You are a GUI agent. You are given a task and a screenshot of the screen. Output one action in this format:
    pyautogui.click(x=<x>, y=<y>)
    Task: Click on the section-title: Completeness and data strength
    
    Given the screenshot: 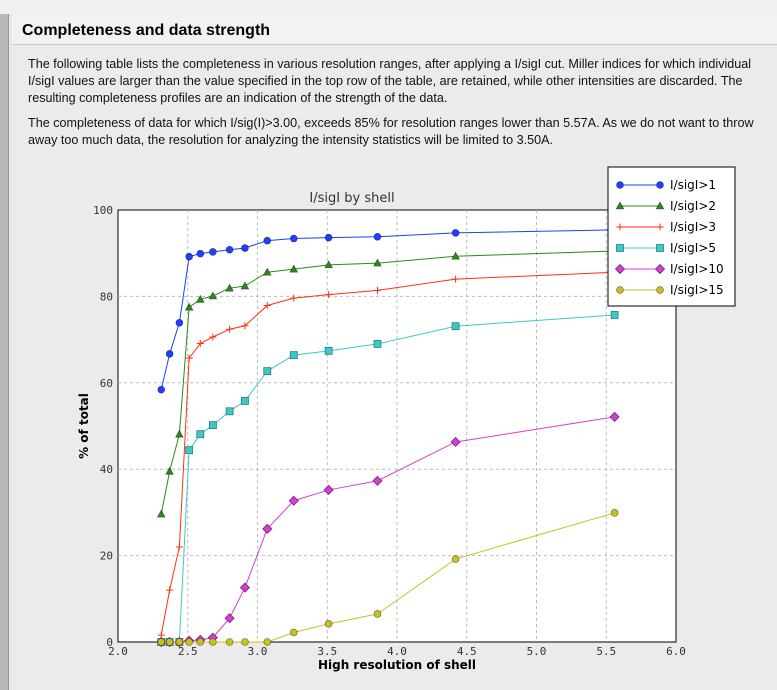 What is the action you would take?
    pyautogui.click(x=146, y=30)
    